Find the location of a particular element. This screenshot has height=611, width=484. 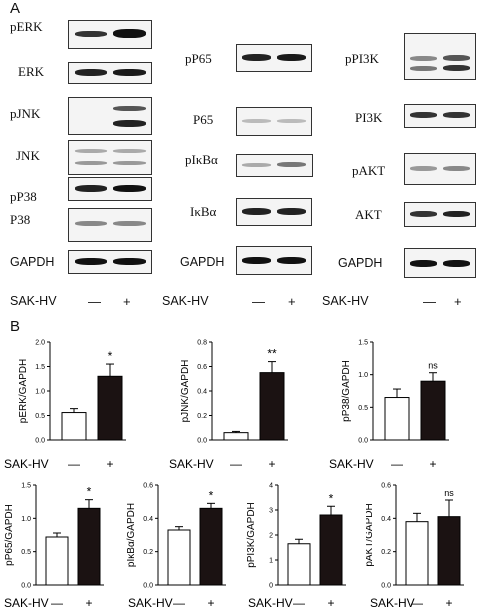

bar-chart-pjnk: 0.0 0.2 0.4 0.6 0.8 pJNK/GAPDH — ** + SAK-HV is located at coordinates (228, 405).